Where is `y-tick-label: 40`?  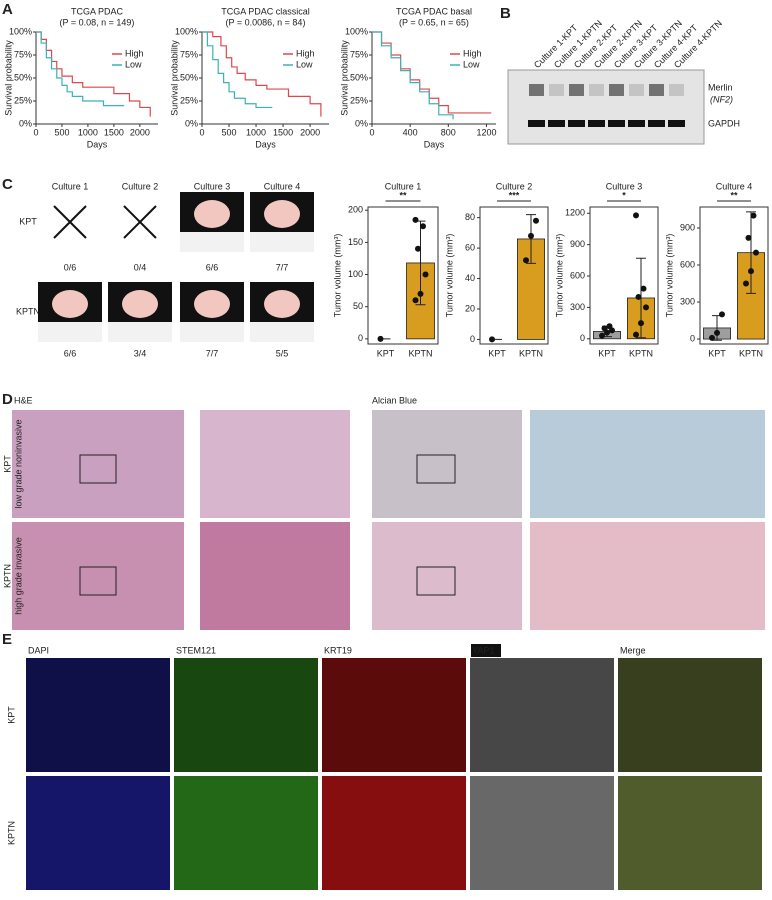
y-tick-label: 40 is located at coordinates (470, 278).